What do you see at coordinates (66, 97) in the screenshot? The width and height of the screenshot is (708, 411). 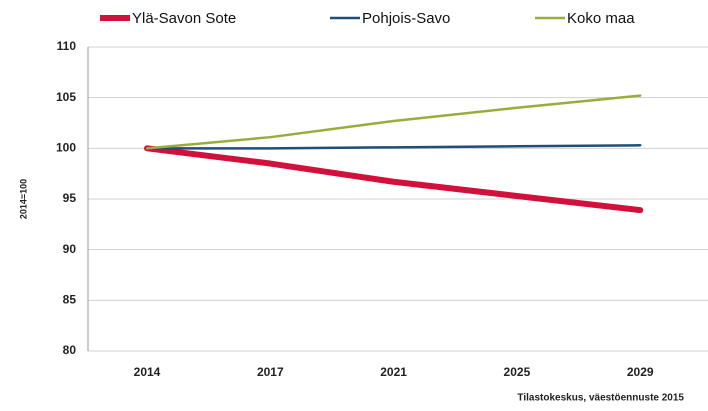 I see `y-tick-label: 105` at bounding box center [66, 97].